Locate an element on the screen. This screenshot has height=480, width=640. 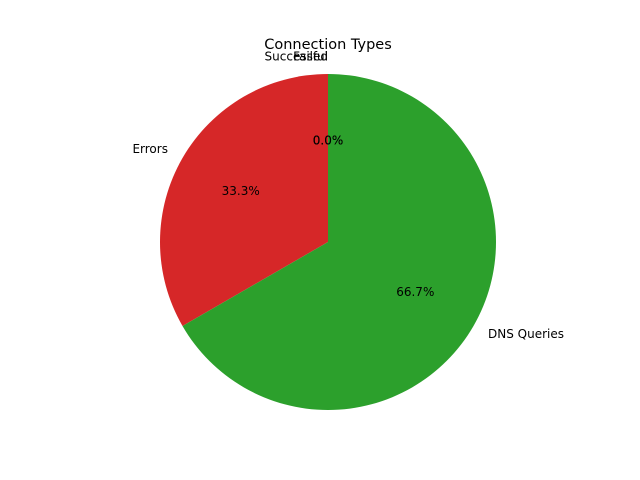
slice-label-dns-queries: DNS Queries is located at coordinates (526, 334).